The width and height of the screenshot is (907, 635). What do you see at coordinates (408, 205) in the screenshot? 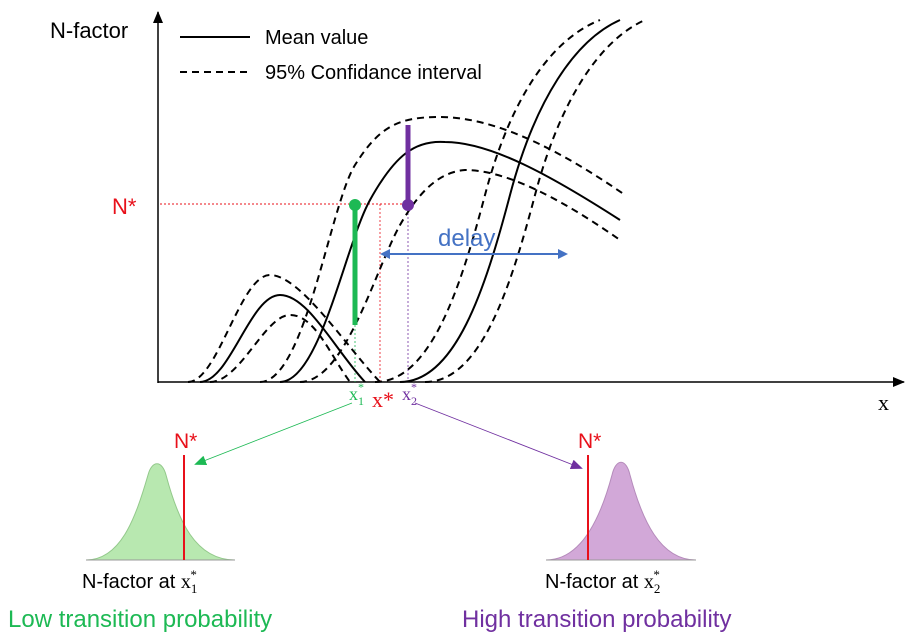
I see `x2-mean-point` at bounding box center [408, 205].